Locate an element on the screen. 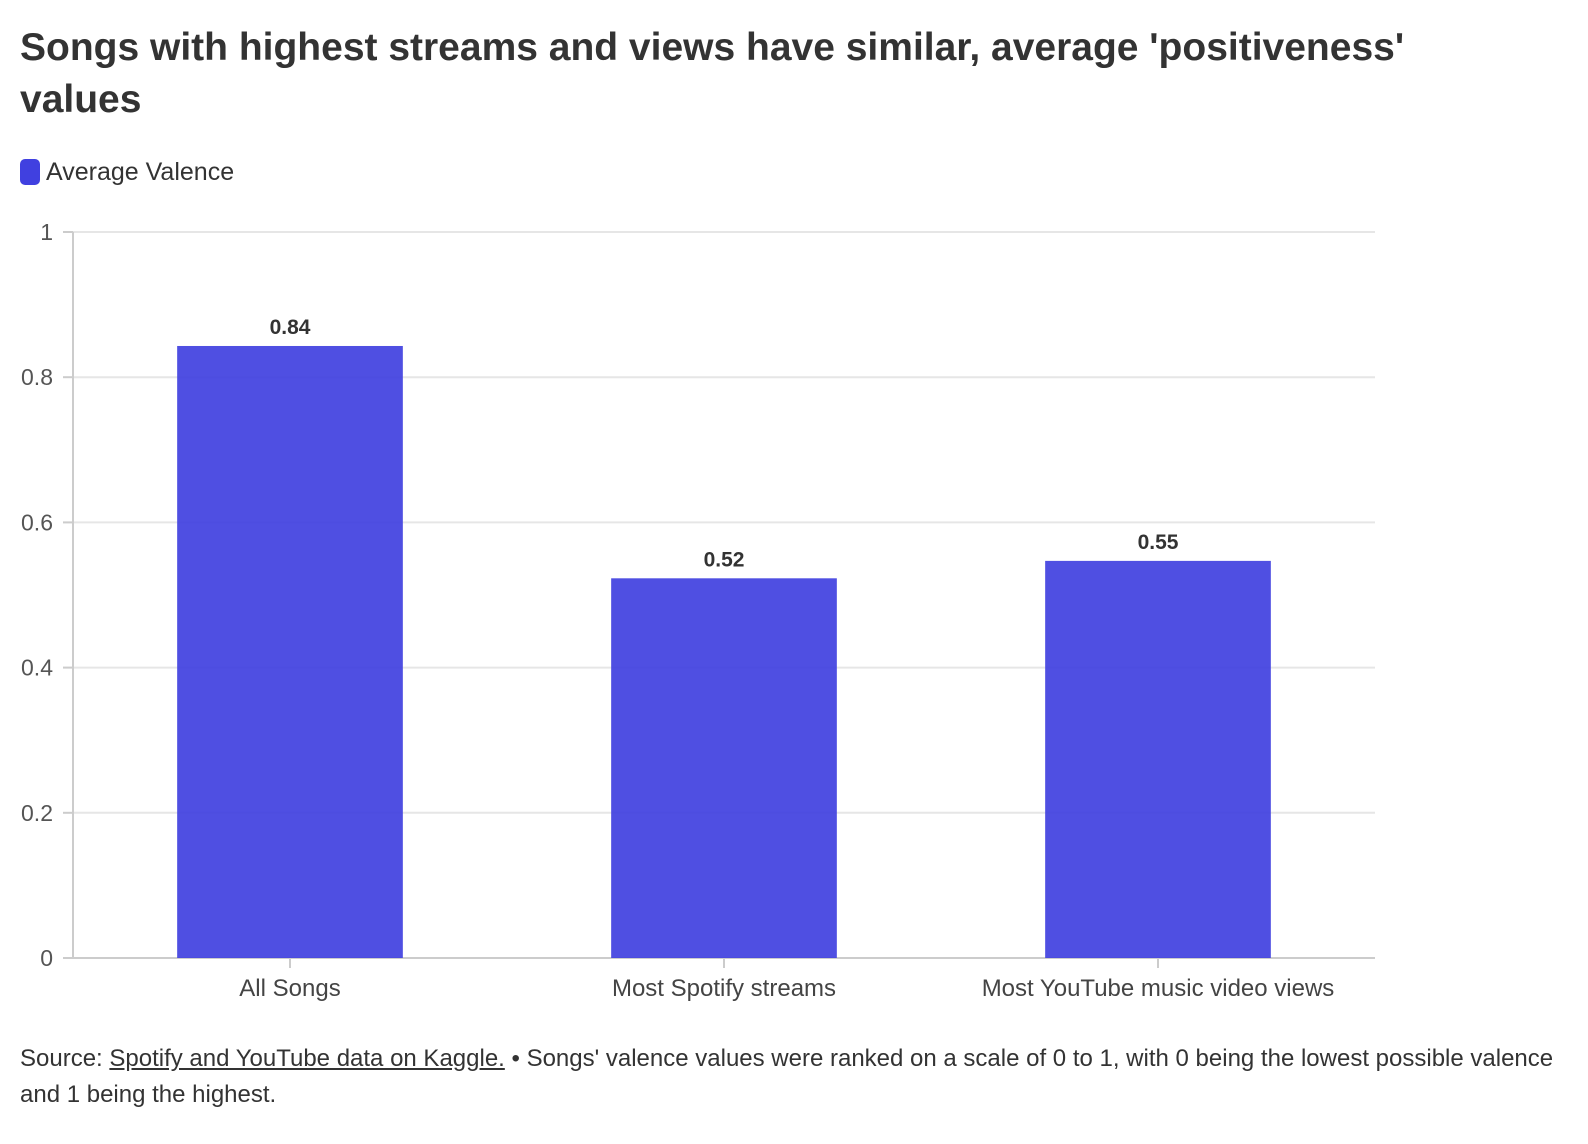  legend-swatch is located at coordinates (30, 172).